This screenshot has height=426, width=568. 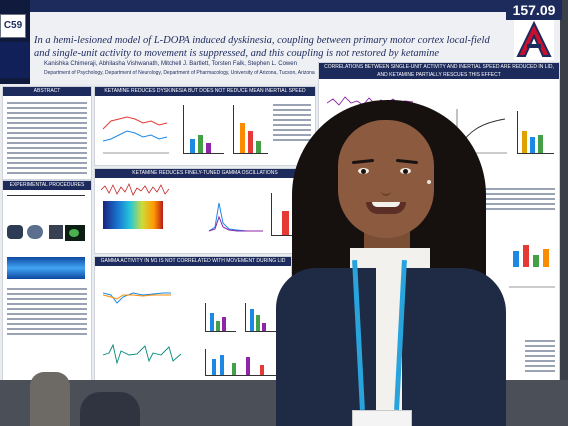 I want to click on earring-icon, so click(x=429, y=182).